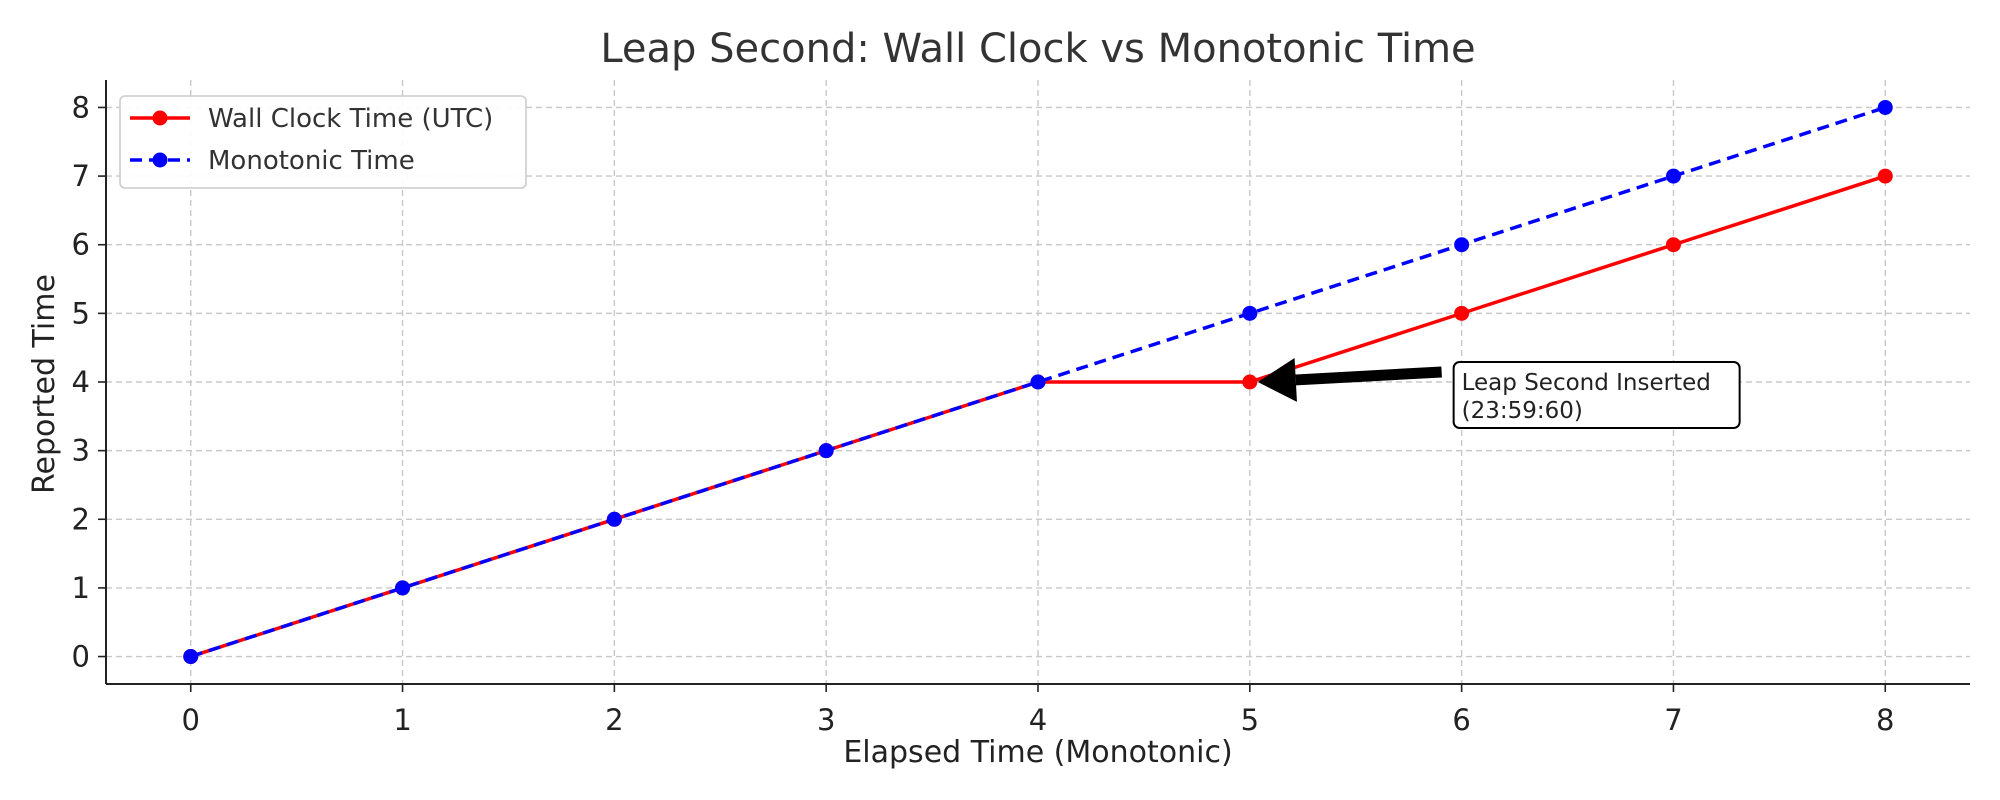 This screenshot has height=800, width=2000. What do you see at coordinates (81, 657) in the screenshot?
I see `y-tick-label: 0` at bounding box center [81, 657].